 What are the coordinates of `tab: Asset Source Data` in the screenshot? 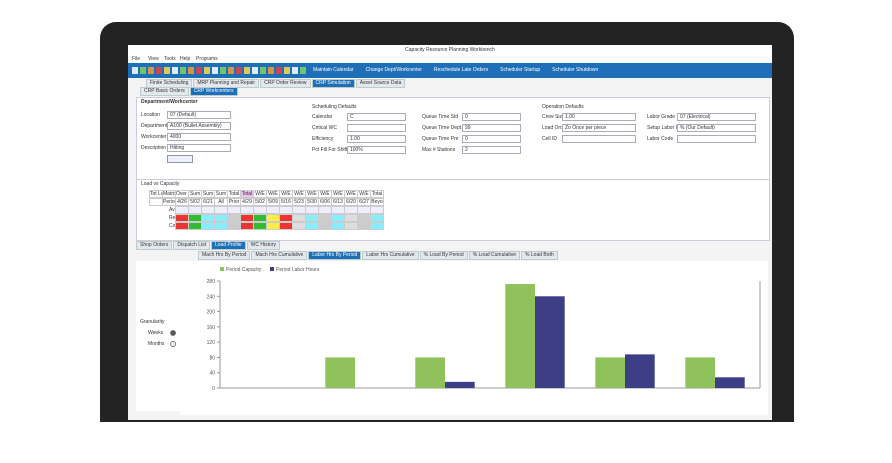 It's located at (380, 83).